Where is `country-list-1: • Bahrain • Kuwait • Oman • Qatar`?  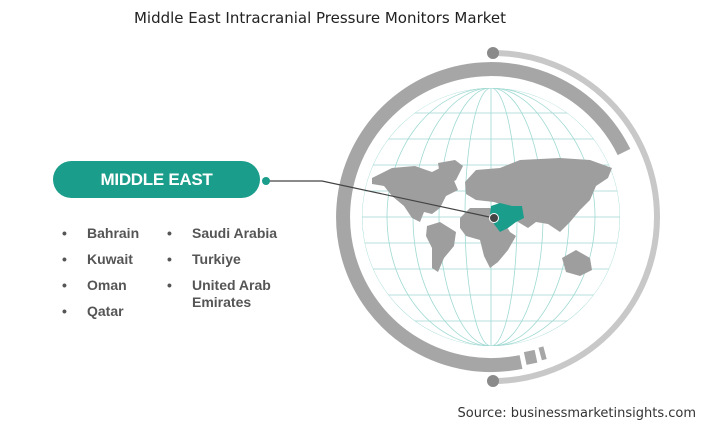
country-list-1: • Bahrain • Kuwait • Oman • Qatar is located at coordinates (100, 277).